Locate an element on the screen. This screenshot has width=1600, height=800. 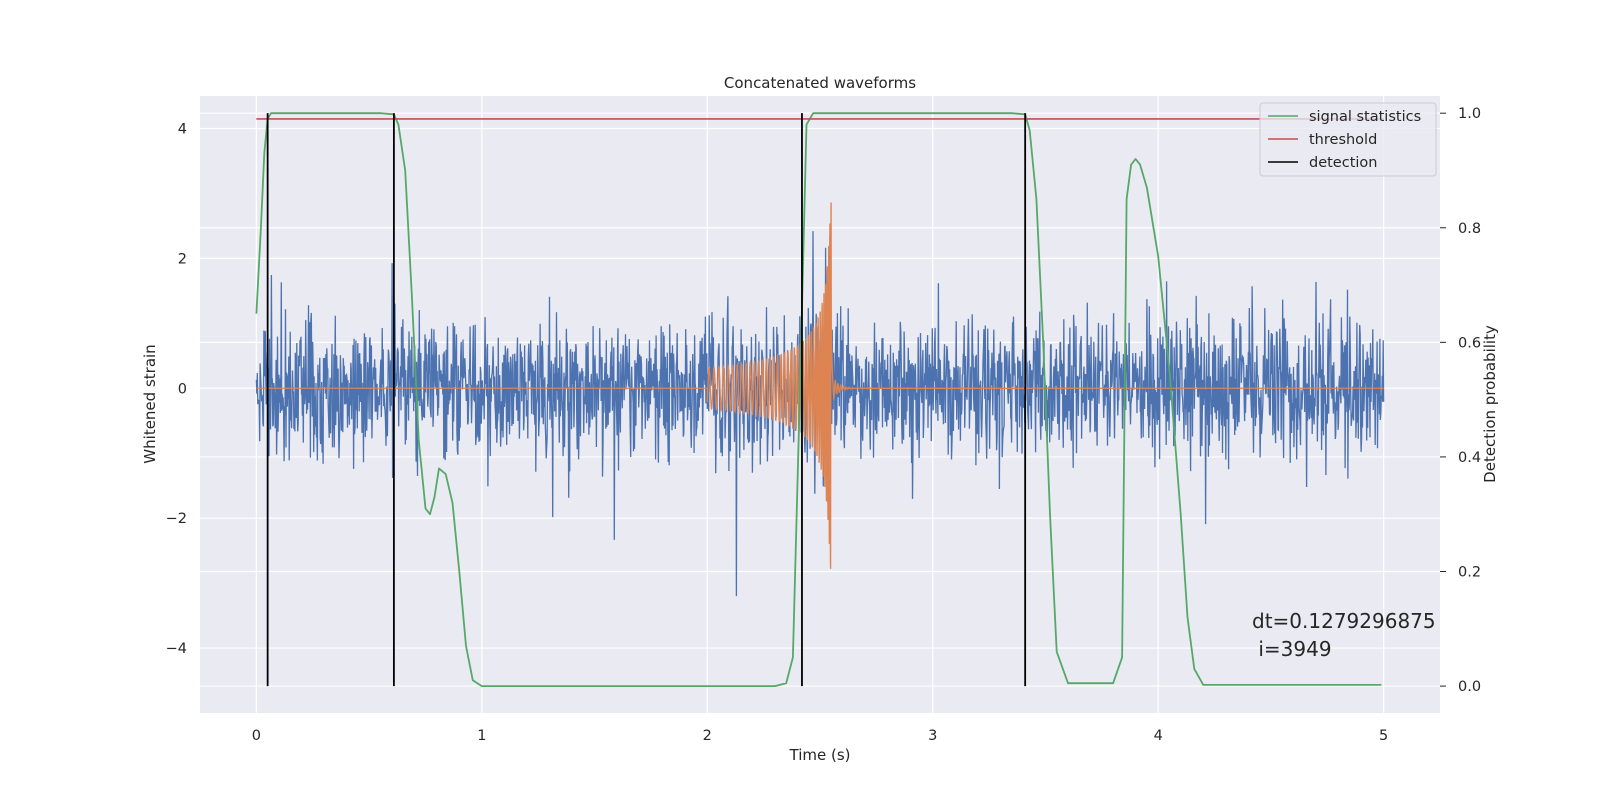
y-axis-label: Whitened strain is located at coordinates (150, 403).